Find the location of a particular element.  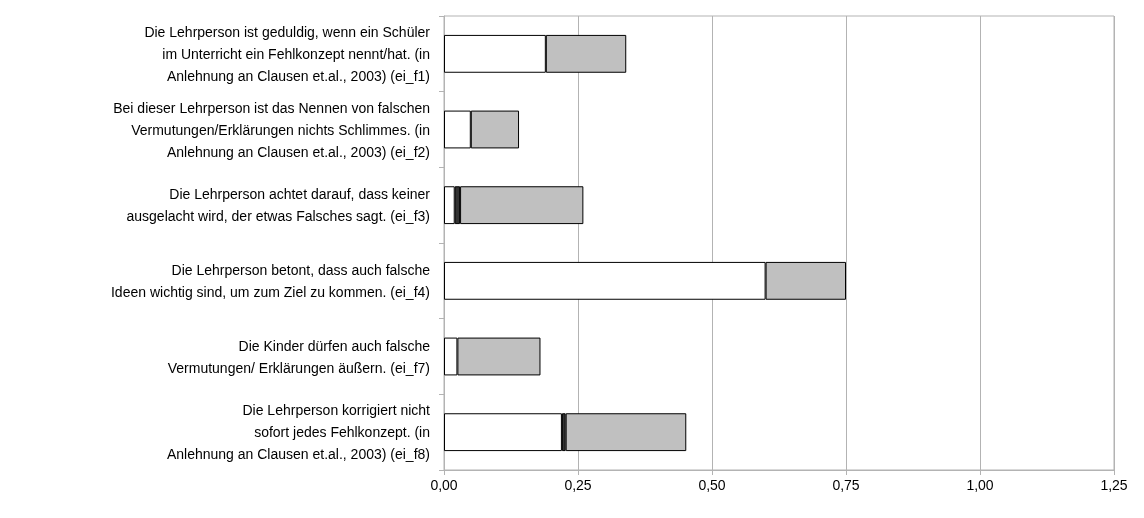

y-tick-label: Die Lehrperson betont, dass auch falsche Ideen wichtig sind, um zum Ziel zu kommen. (ei_f4) is located at coordinates (270, 280).